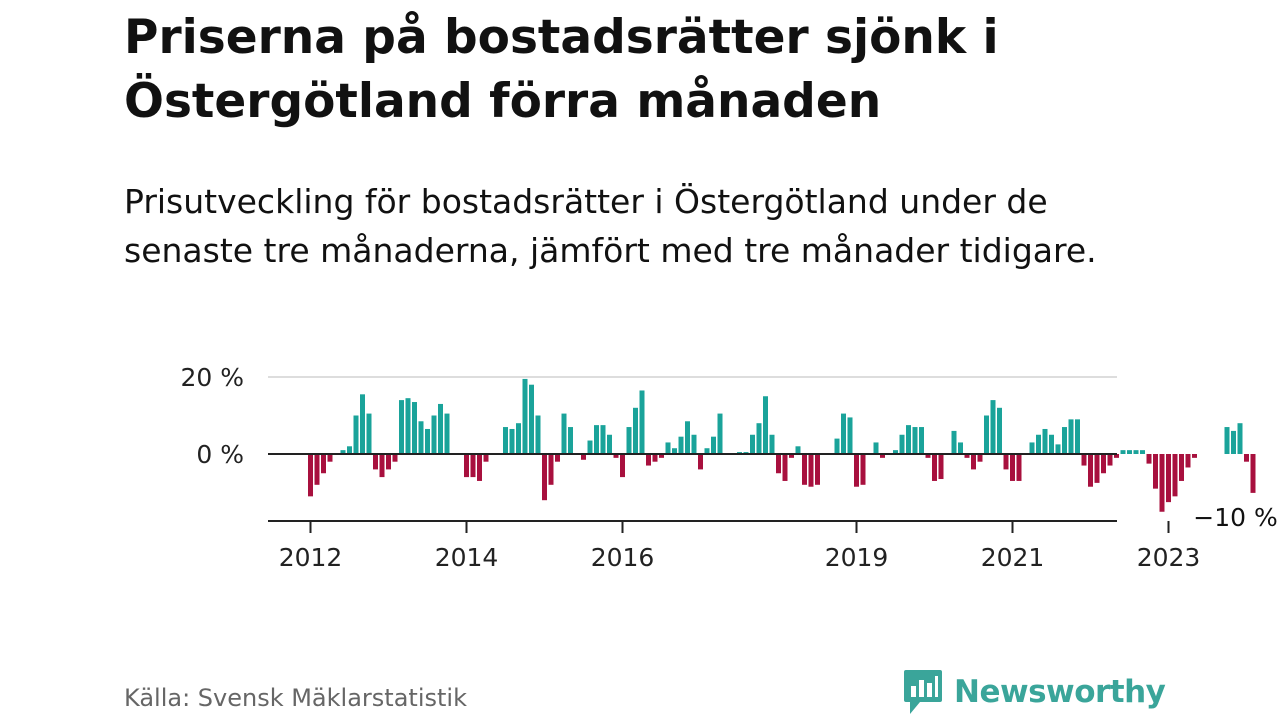 Image resolution: width=1280 pixels, height=720 pixels. What do you see at coordinates (1235, 515) in the screenshot?
I see `annotation-background` at bounding box center [1235, 515].